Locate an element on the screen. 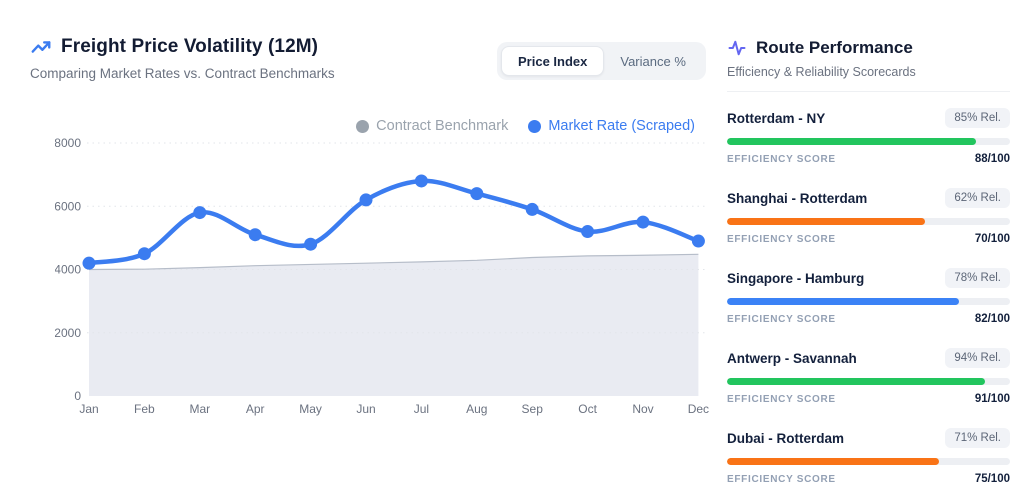  legend-dot-gray is located at coordinates (363, 126).